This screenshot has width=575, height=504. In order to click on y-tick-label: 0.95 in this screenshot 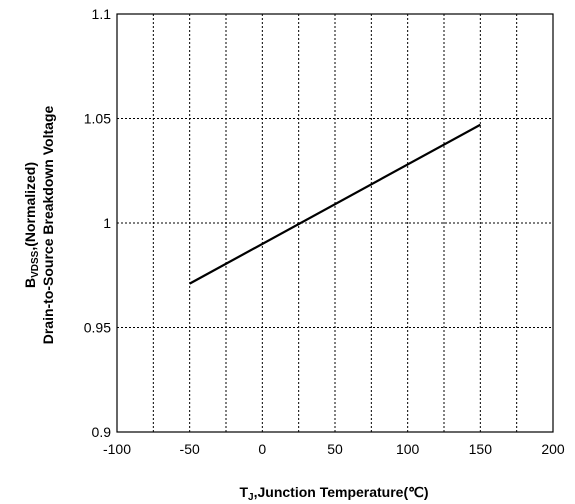, I will do `click(97, 328)`.